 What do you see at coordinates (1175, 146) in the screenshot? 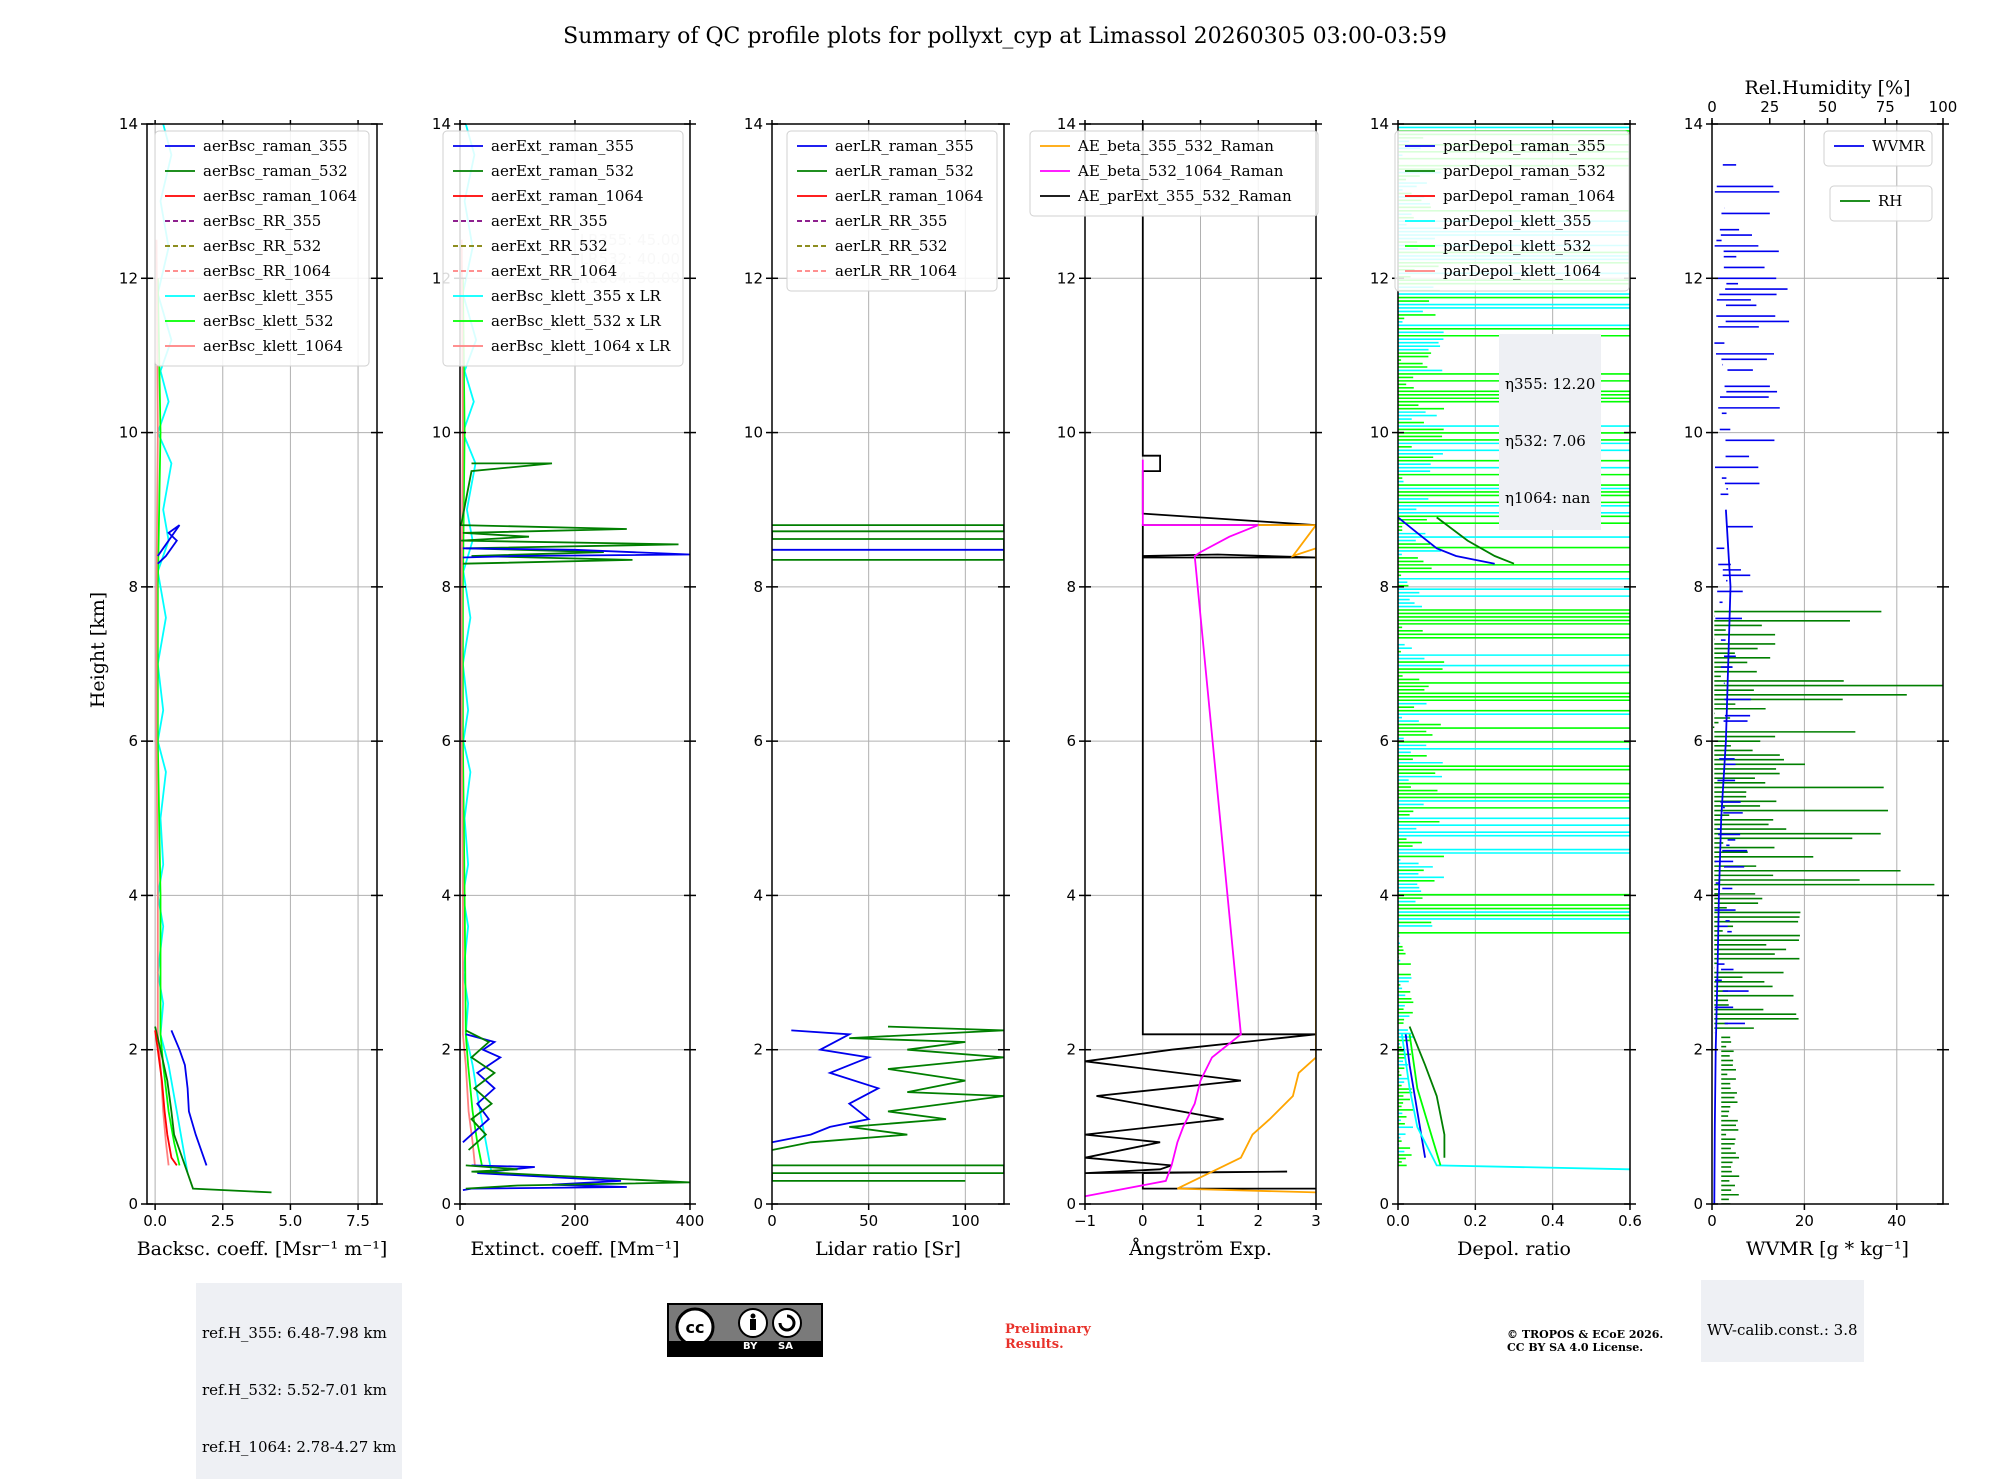
I see `legend-entry: AE_beta_355_532_Raman` at bounding box center [1175, 146].